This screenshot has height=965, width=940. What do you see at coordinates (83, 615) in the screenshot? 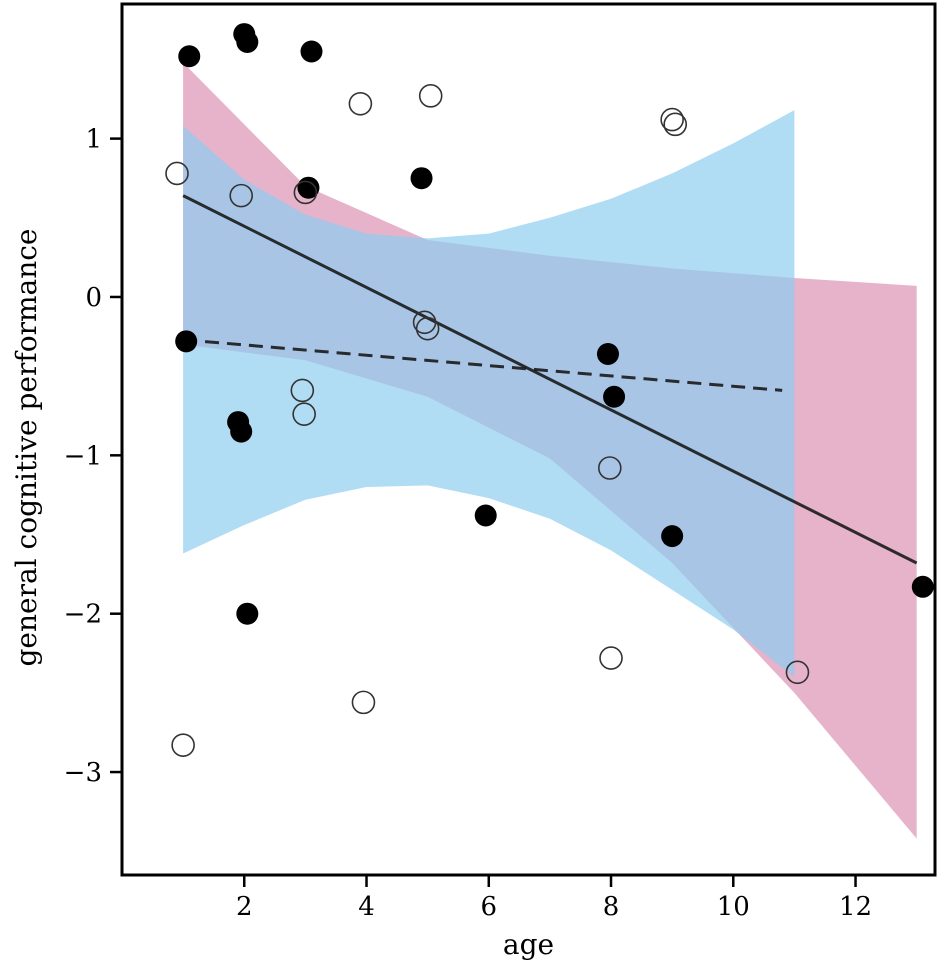
I see `y-tick-label: −2` at bounding box center [83, 615].